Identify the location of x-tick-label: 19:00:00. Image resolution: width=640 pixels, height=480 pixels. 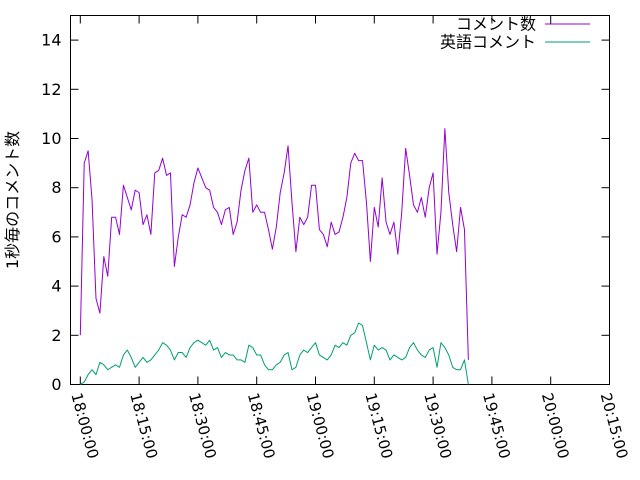
(320, 426).